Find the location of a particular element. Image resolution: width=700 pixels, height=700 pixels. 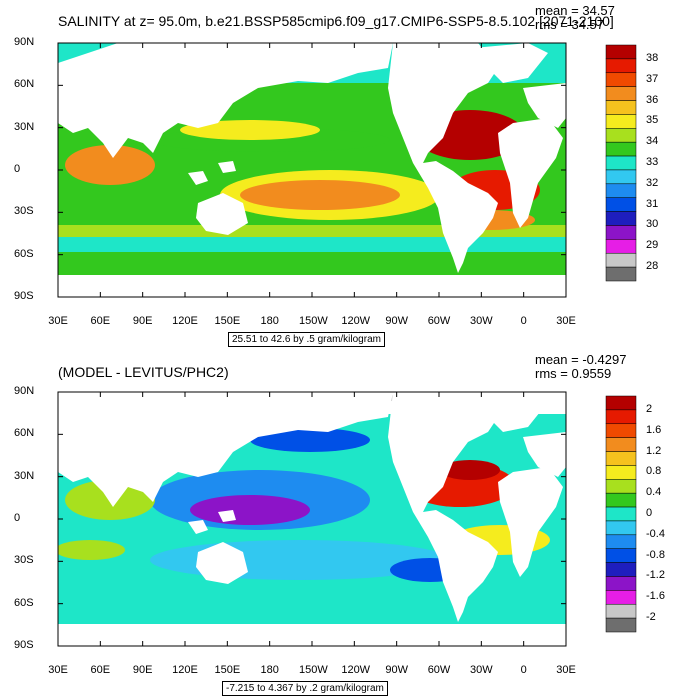

panel2-title: (MODEL - LEVITUS/PHC2) is located at coordinates (143, 372).